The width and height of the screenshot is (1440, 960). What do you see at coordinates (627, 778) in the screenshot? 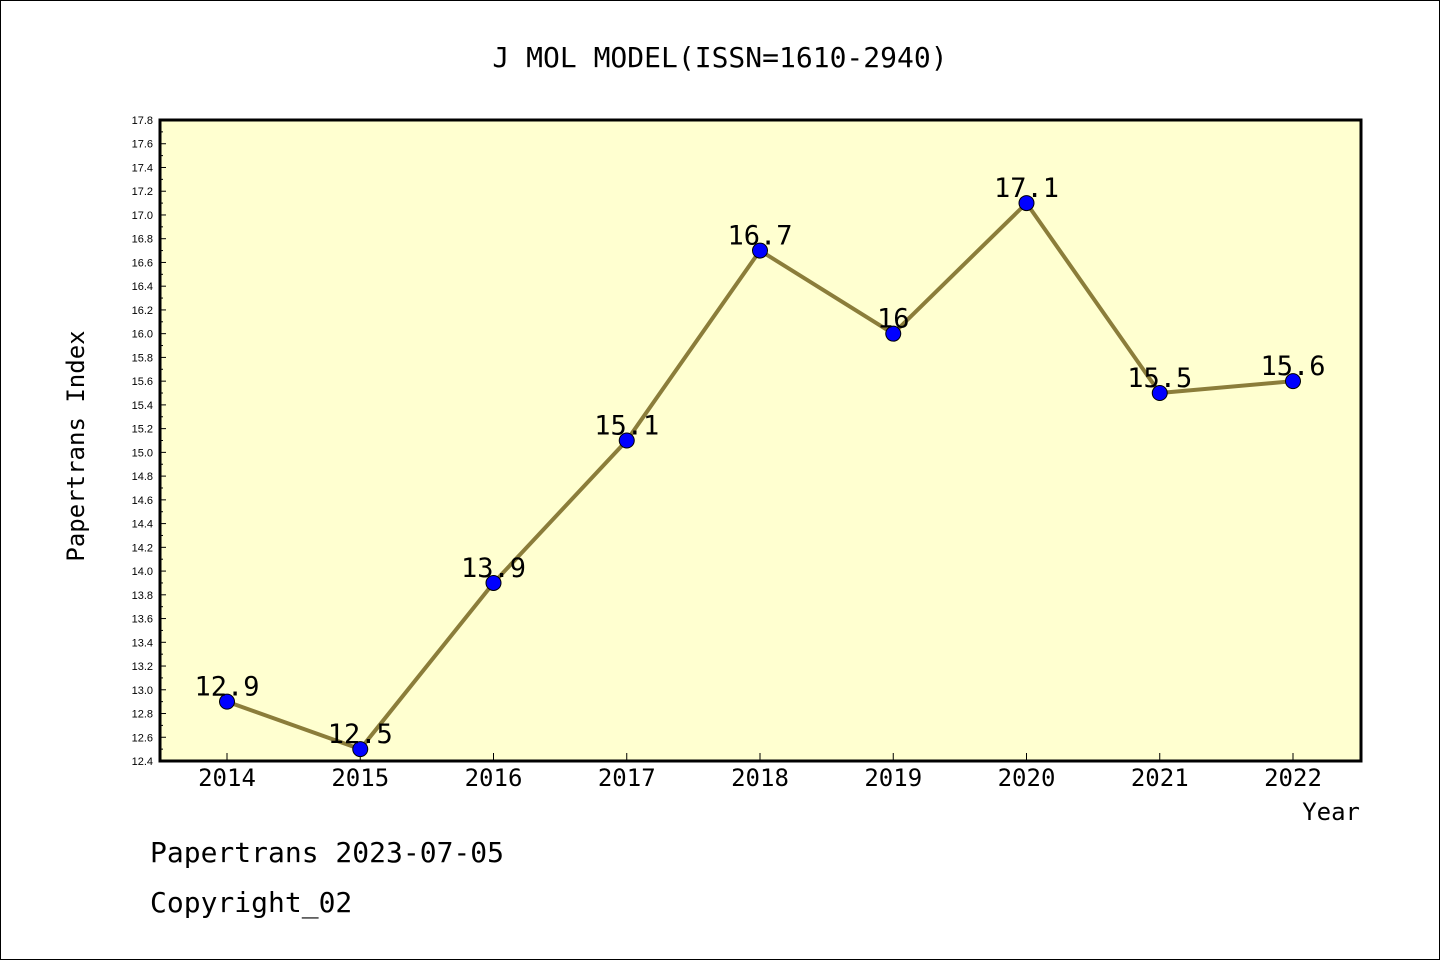
I see `x-tick-label: 2017` at bounding box center [627, 778].